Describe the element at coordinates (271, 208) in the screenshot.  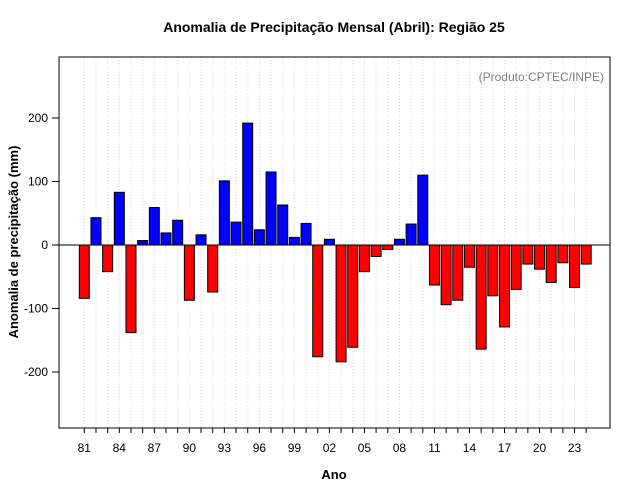
I see `bar-1997` at that location.